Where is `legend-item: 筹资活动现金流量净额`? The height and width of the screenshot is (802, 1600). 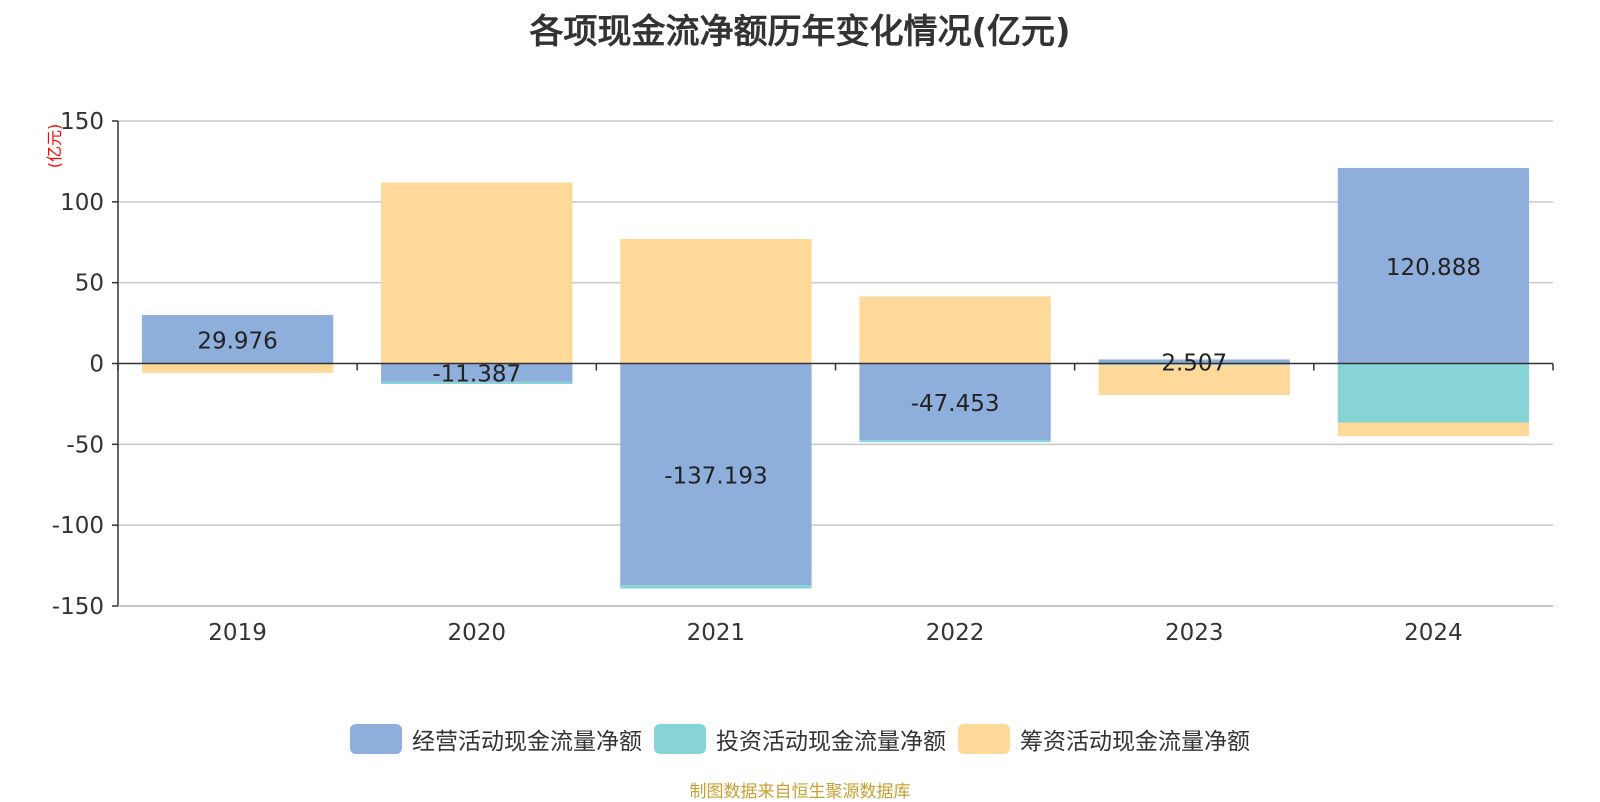
legend-item: 筹资活动现金流量净额 is located at coordinates (1104, 739).